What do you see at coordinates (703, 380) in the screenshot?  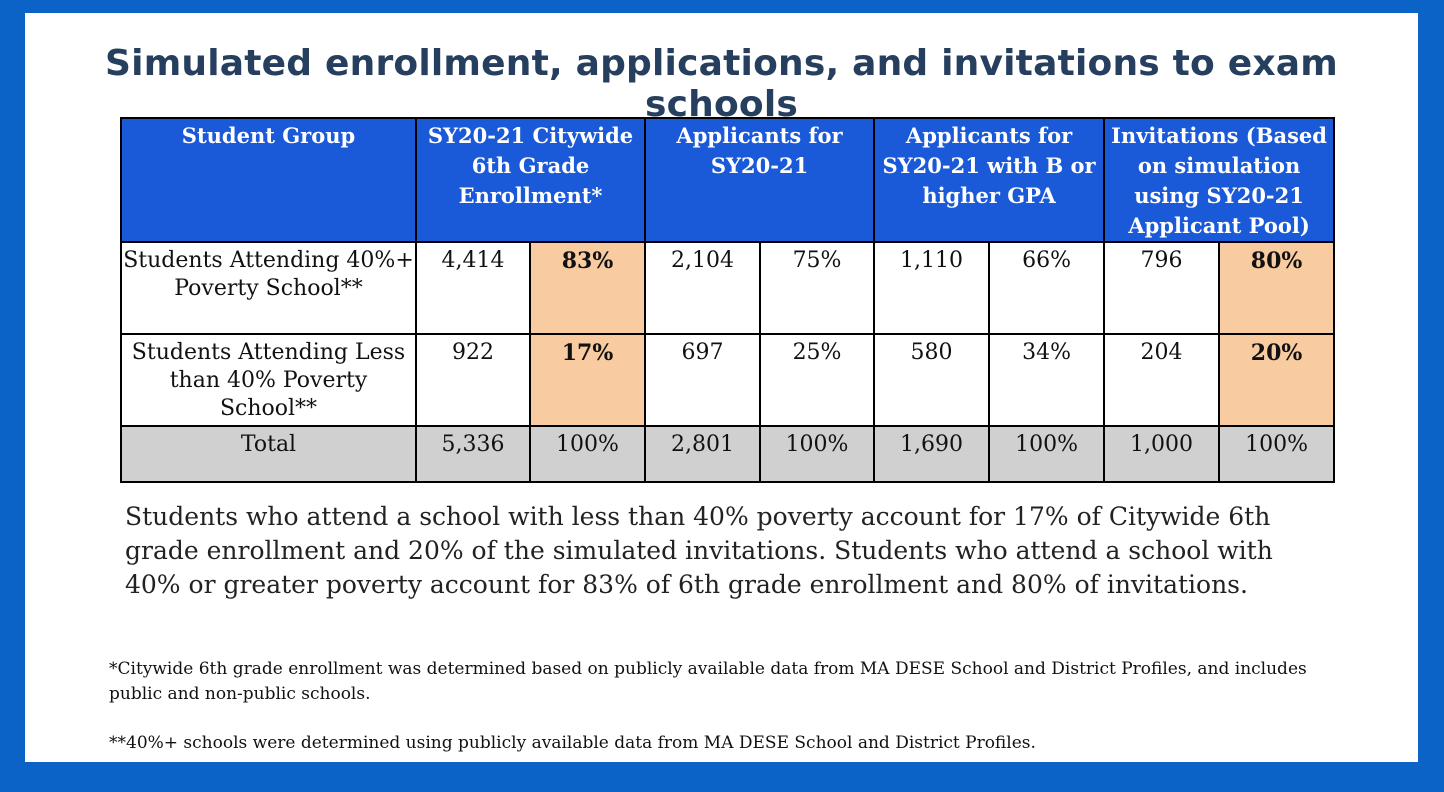 I see `applicants-count: 697` at bounding box center [703, 380].